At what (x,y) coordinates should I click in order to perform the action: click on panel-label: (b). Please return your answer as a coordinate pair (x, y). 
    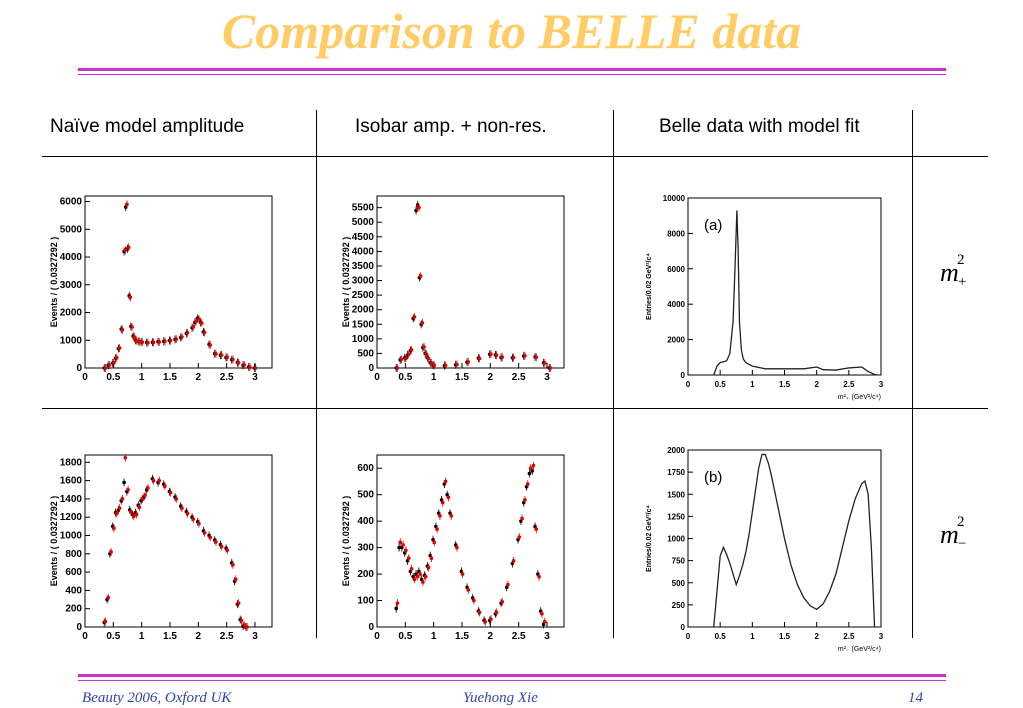
    Looking at the image, I should click on (713, 477).